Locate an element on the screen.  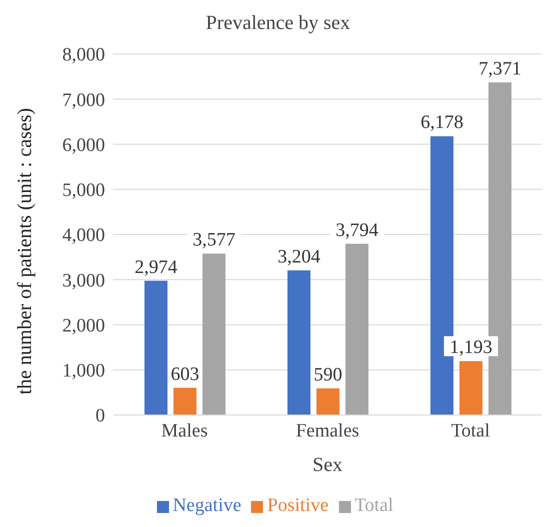
x-tick-label: Total is located at coordinates (470, 431).